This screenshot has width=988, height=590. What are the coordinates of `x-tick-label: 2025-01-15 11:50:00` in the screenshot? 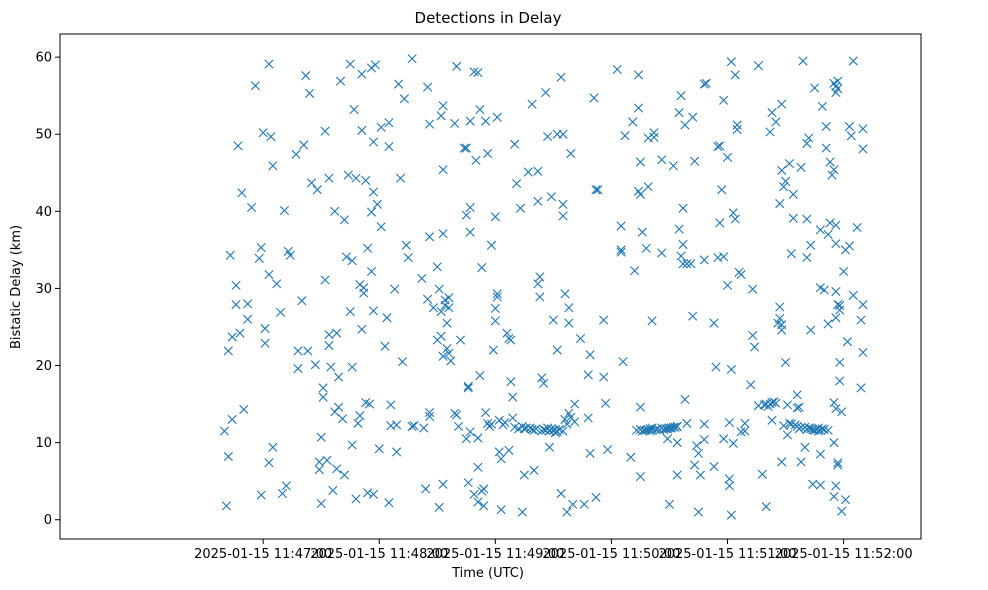 It's located at (611, 554).